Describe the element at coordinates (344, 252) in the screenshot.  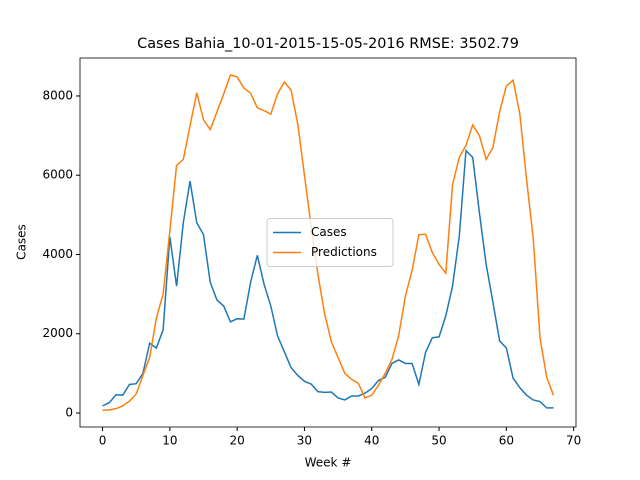
I see `legend-label: Predictions` at that location.